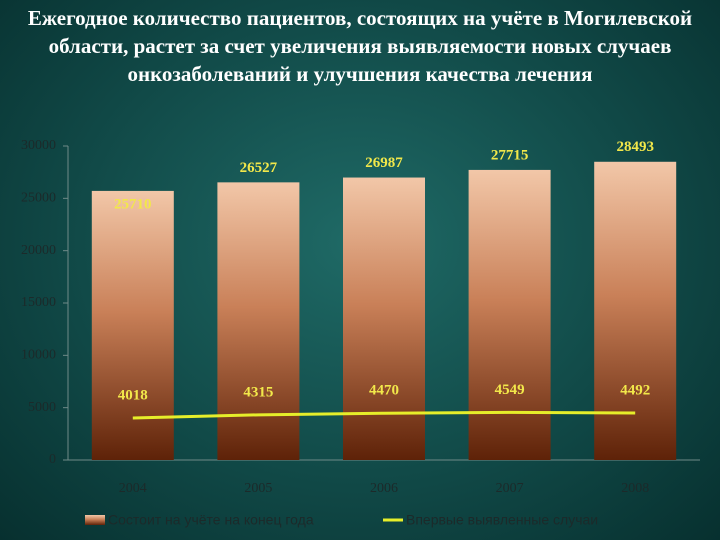 The height and width of the screenshot is (540, 720). I want to click on x-tick-label: 2004, so click(133, 488).